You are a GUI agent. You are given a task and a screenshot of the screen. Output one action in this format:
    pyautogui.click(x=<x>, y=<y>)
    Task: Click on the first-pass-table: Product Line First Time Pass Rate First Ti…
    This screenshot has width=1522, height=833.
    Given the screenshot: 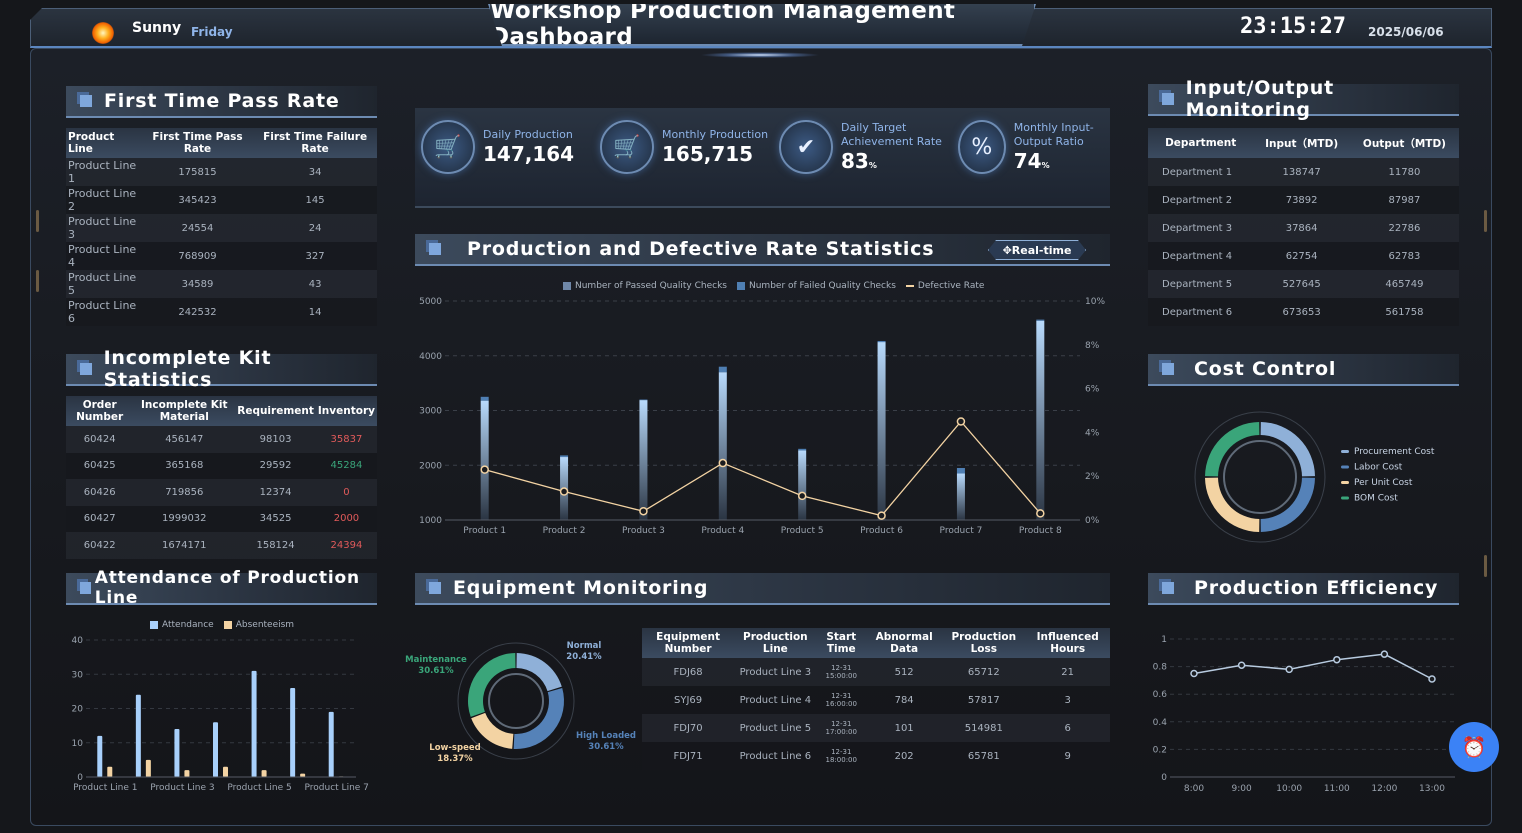 What is the action you would take?
    pyautogui.click(x=221, y=227)
    